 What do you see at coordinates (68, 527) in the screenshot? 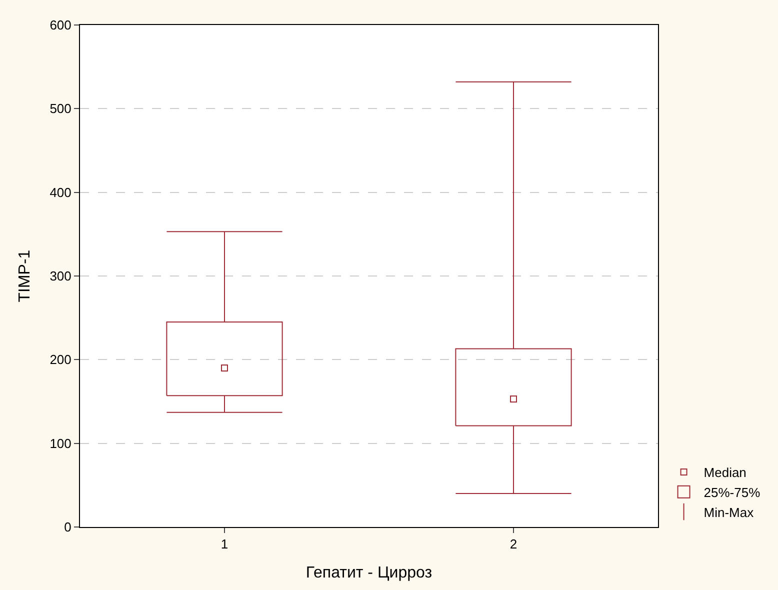
I see `y-tick-label: 0` at bounding box center [68, 527].